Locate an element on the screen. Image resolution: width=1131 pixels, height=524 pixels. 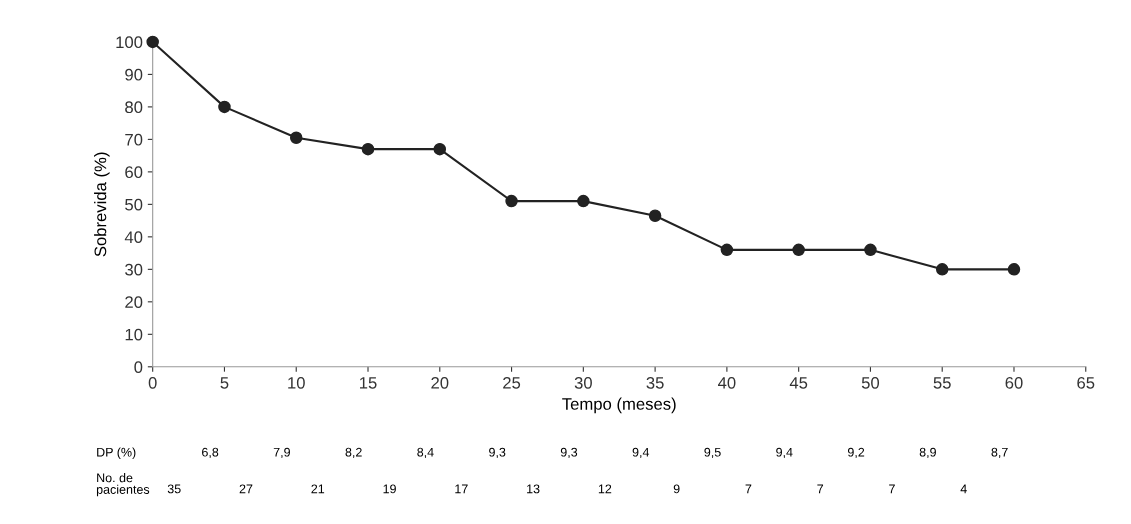
text: 9,2 is located at coordinates (856, 453).